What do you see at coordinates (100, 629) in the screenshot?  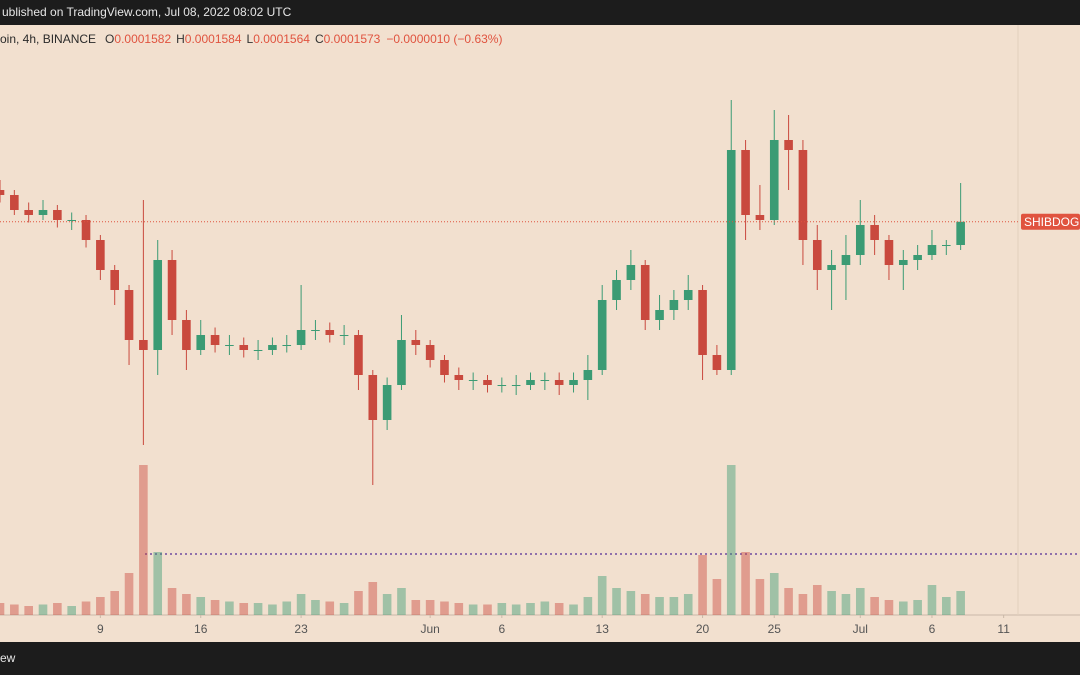 I see `x-tick-label: 9` at bounding box center [100, 629].